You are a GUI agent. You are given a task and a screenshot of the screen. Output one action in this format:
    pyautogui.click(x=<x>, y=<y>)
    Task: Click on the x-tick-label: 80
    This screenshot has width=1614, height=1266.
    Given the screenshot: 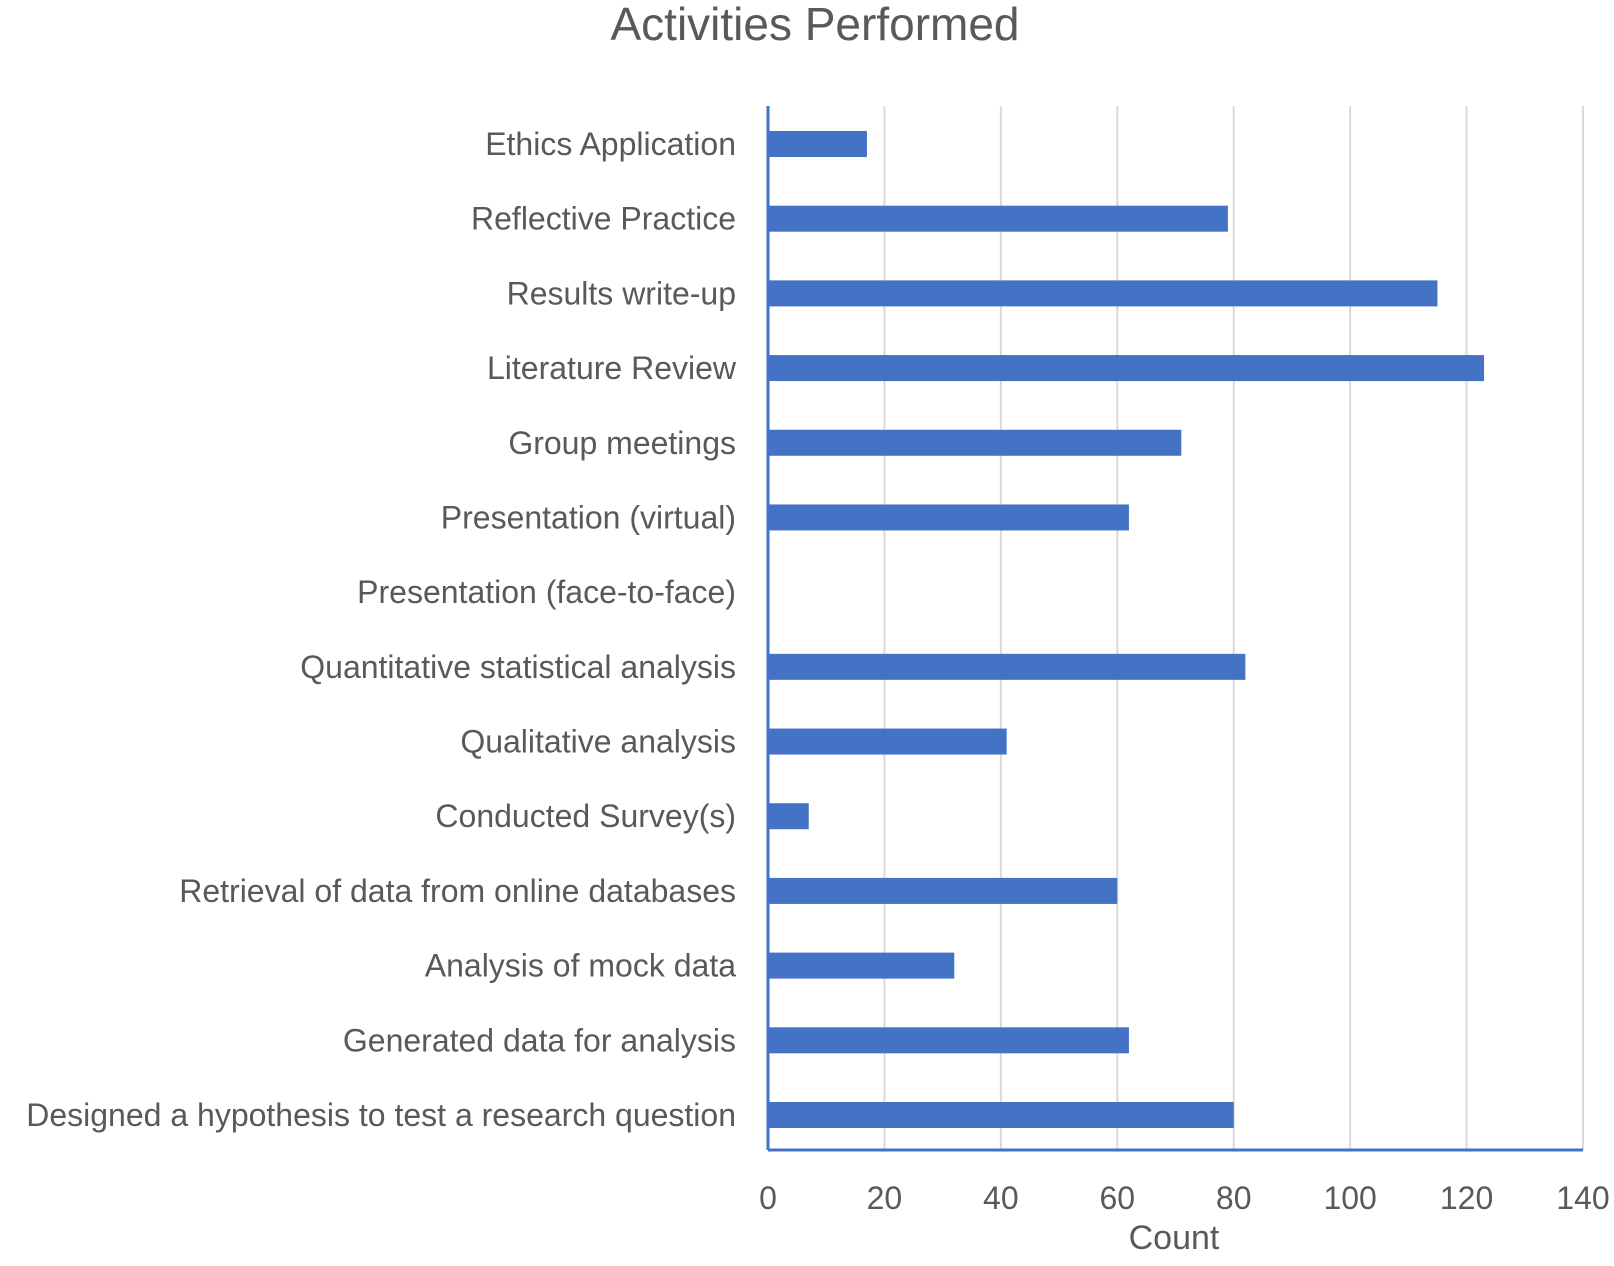 What is the action you would take?
    pyautogui.click(x=1234, y=1198)
    